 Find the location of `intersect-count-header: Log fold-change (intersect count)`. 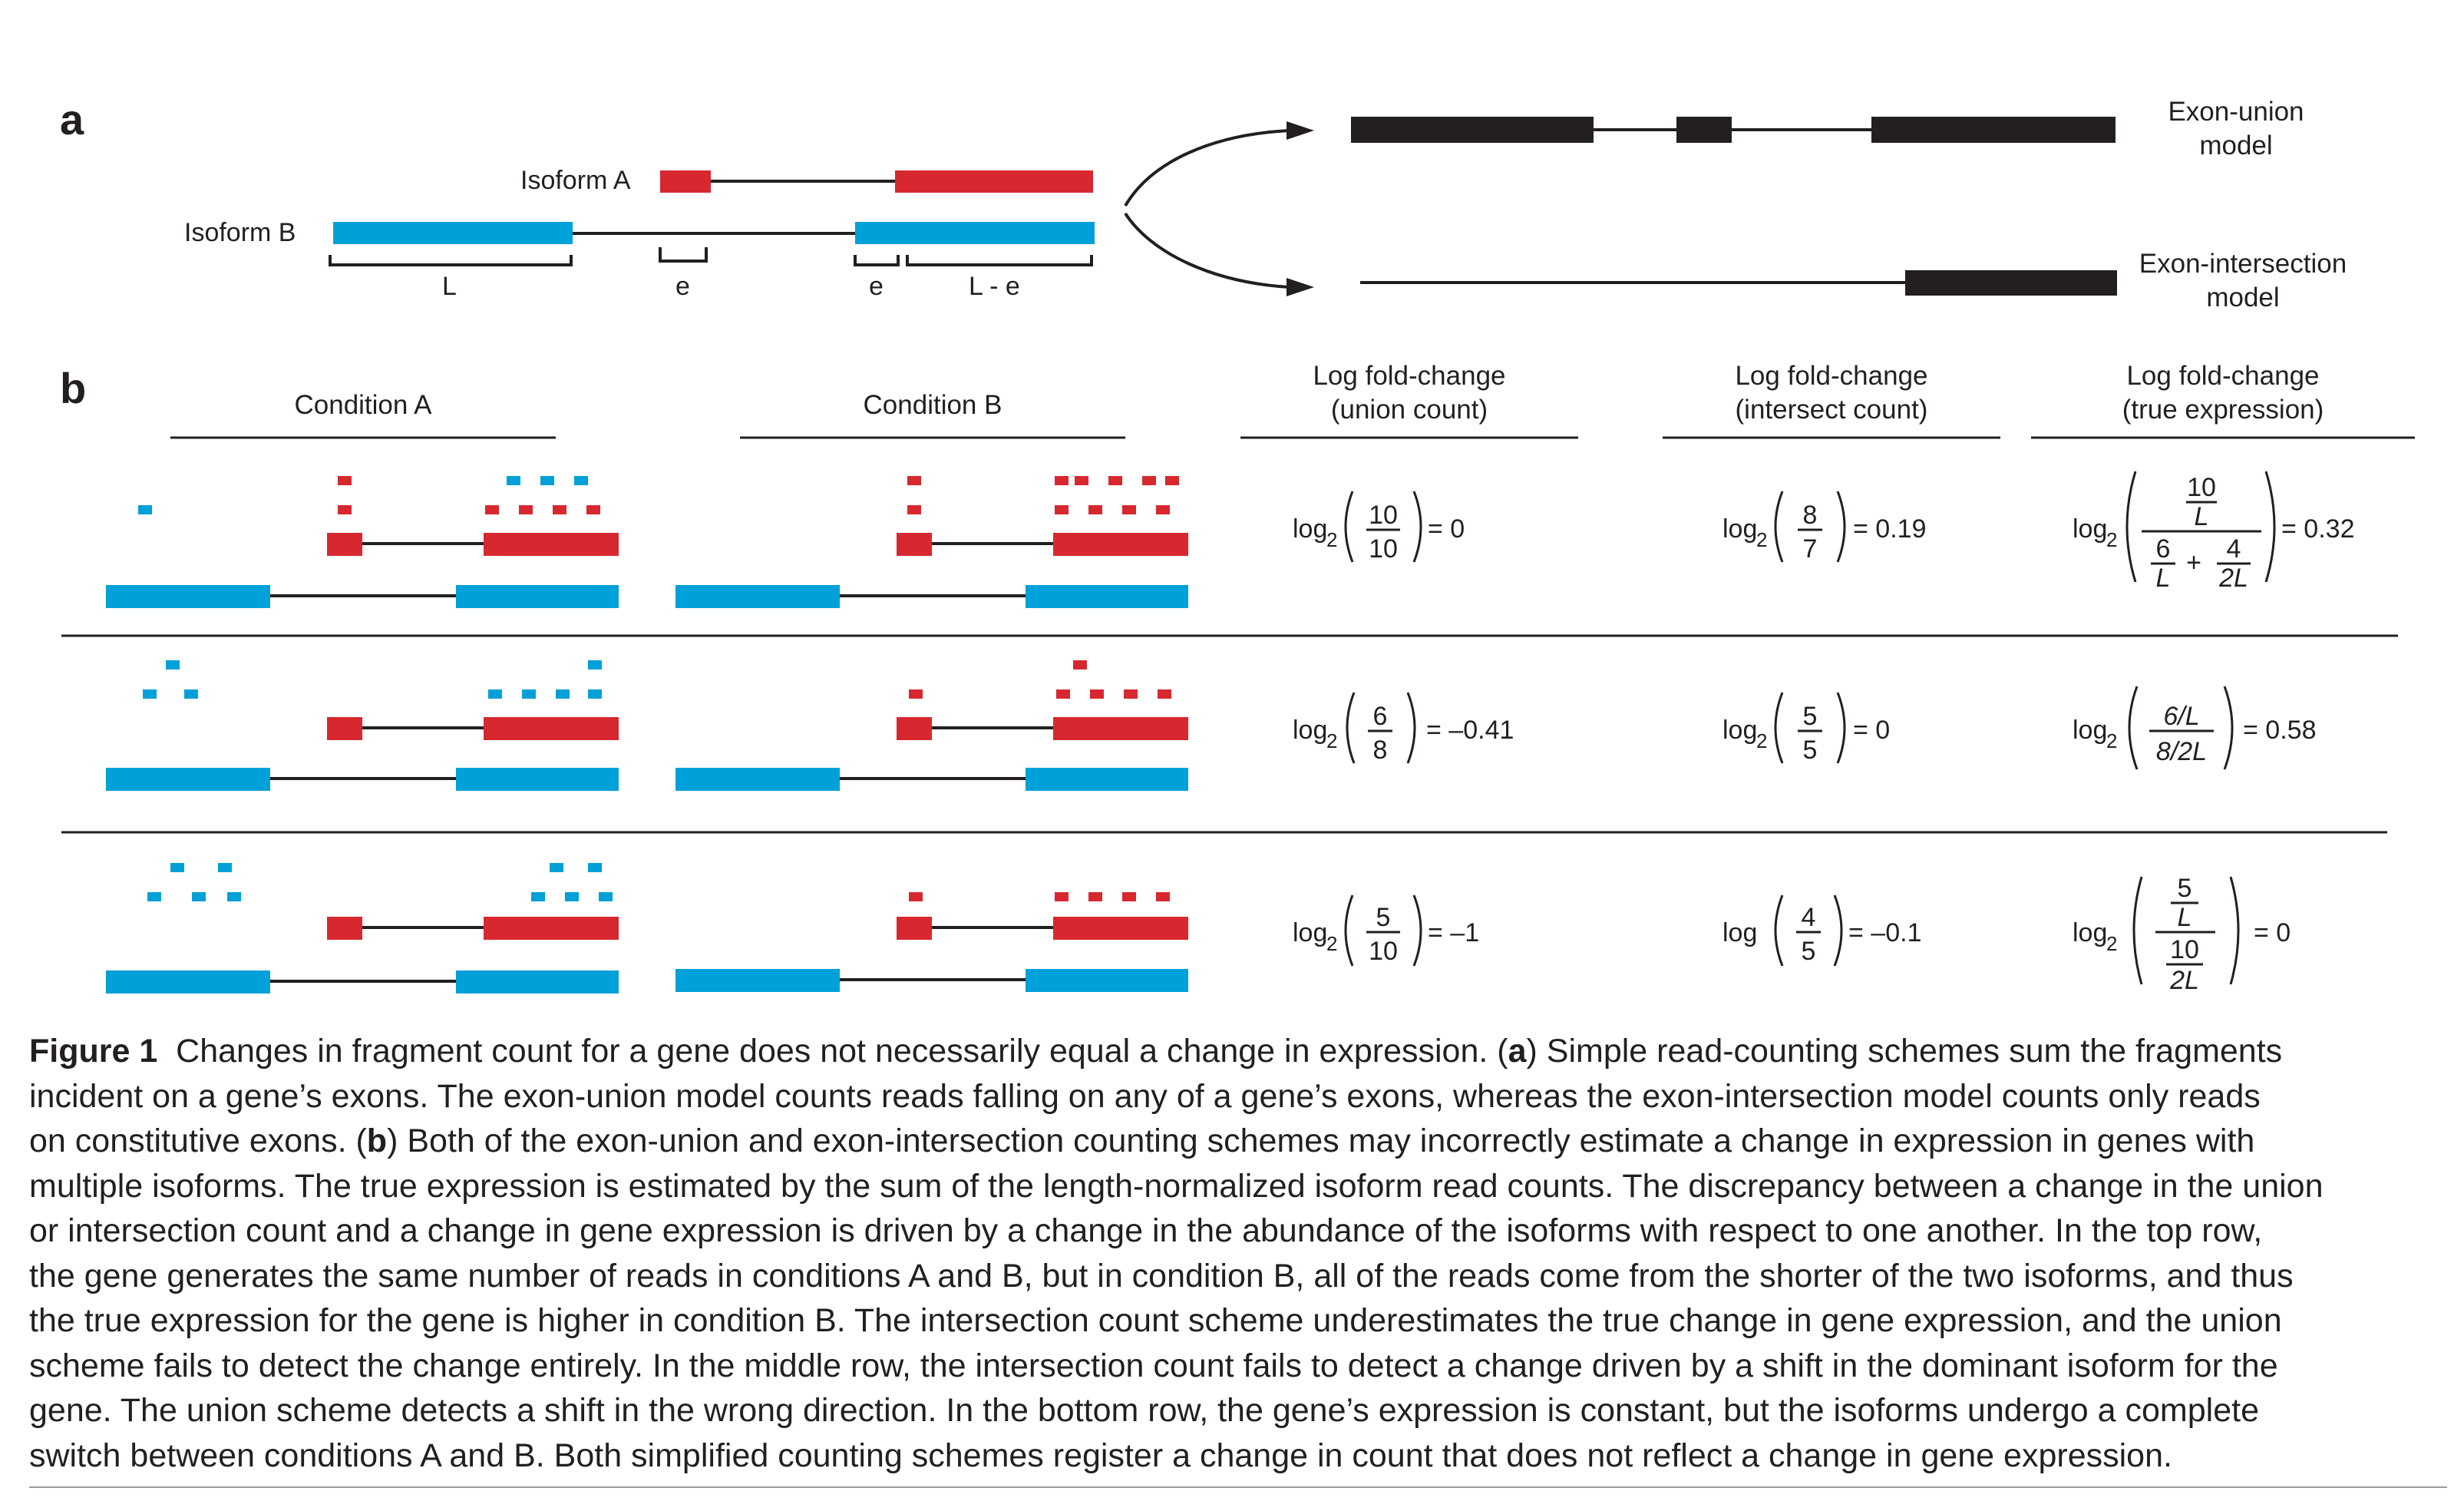

intersect-count-header: Log fold-change (intersect count) is located at coordinates (1831, 393).